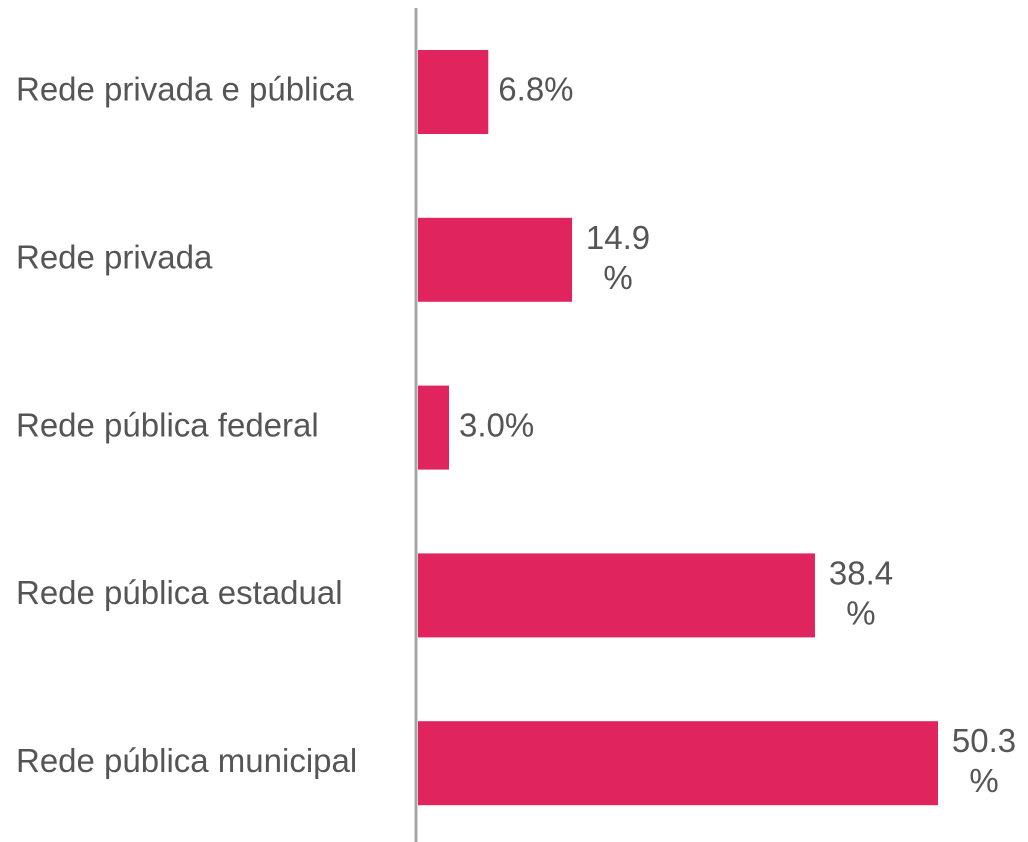 The width and height of the screenshot is (1028, 842). I want to click on category-label: Rede privada e pública, so click(185, 89).